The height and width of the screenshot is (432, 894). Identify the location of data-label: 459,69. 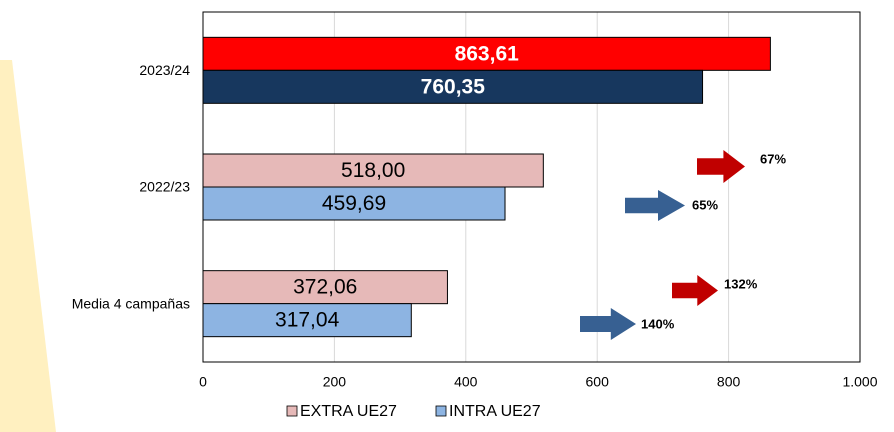
(354, 203).